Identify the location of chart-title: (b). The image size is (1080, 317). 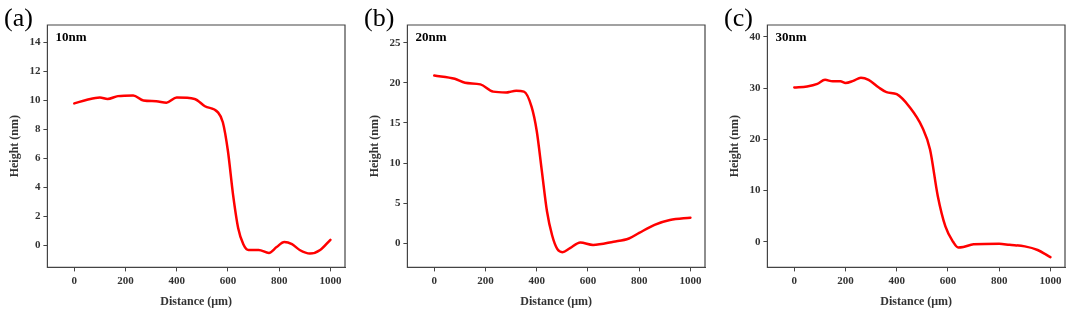
(379, 17).